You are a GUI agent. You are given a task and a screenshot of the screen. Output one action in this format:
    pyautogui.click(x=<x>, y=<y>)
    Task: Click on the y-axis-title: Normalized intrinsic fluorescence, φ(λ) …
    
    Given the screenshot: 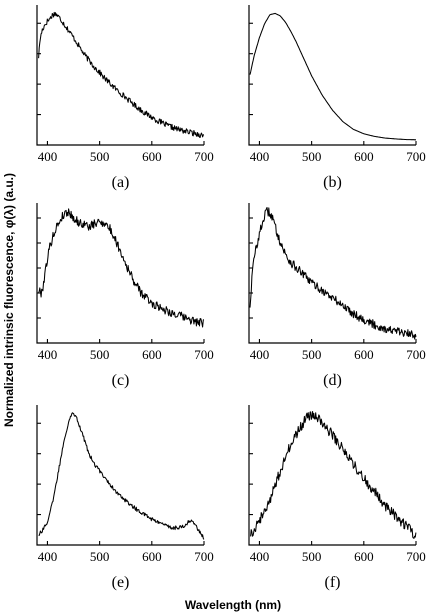 What is the action you would take?
    pyautogui.click(x=9, y=300)
    